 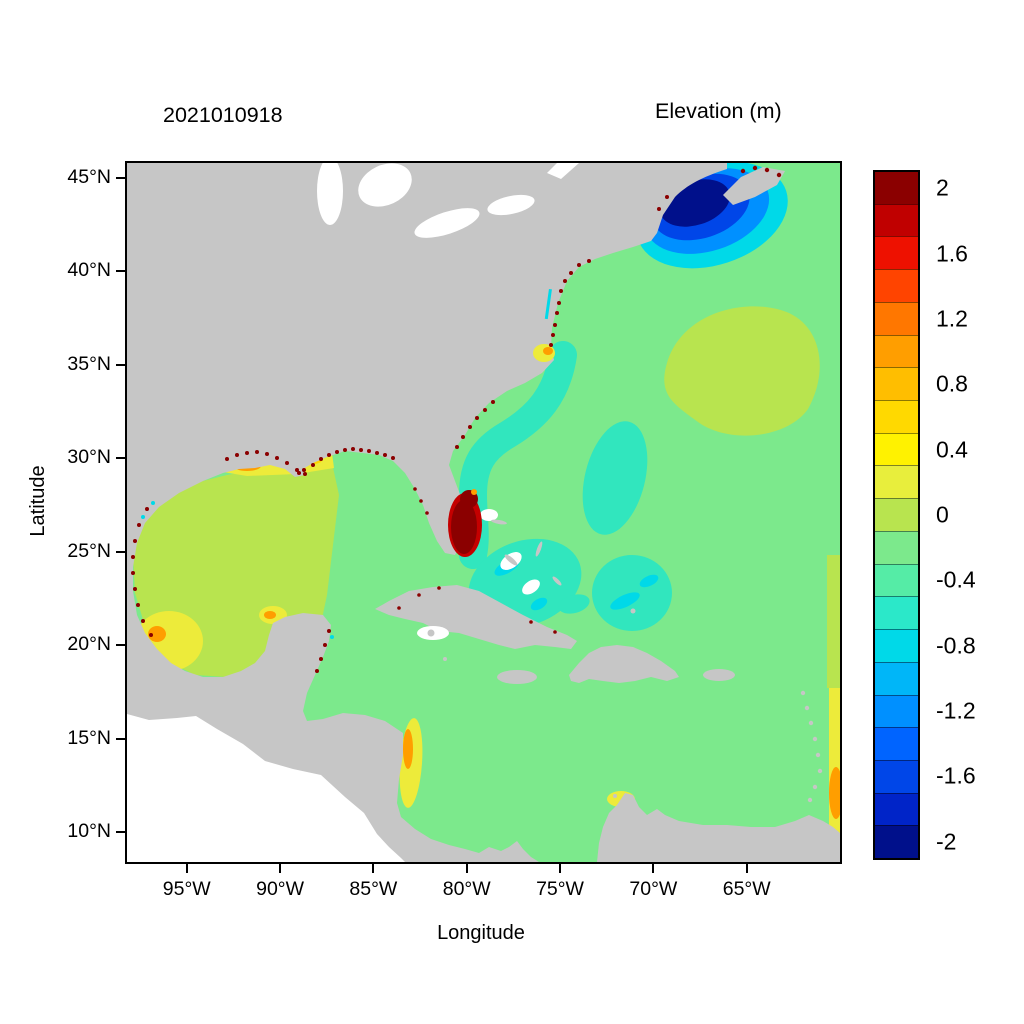 I want to click on timestamp-title: 2021010918, so click(x=223, y=115).